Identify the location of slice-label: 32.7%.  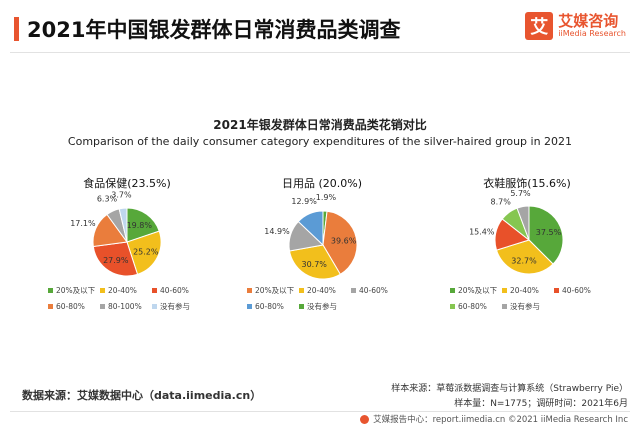
(524, 261).